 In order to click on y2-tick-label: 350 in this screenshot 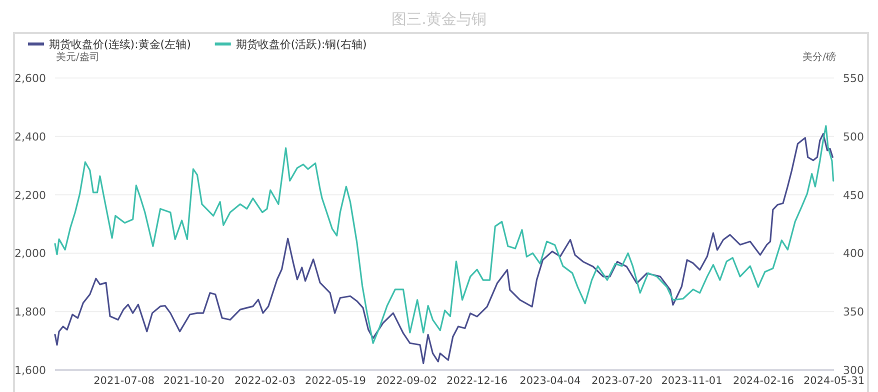, I will do `click(853, 312)`.